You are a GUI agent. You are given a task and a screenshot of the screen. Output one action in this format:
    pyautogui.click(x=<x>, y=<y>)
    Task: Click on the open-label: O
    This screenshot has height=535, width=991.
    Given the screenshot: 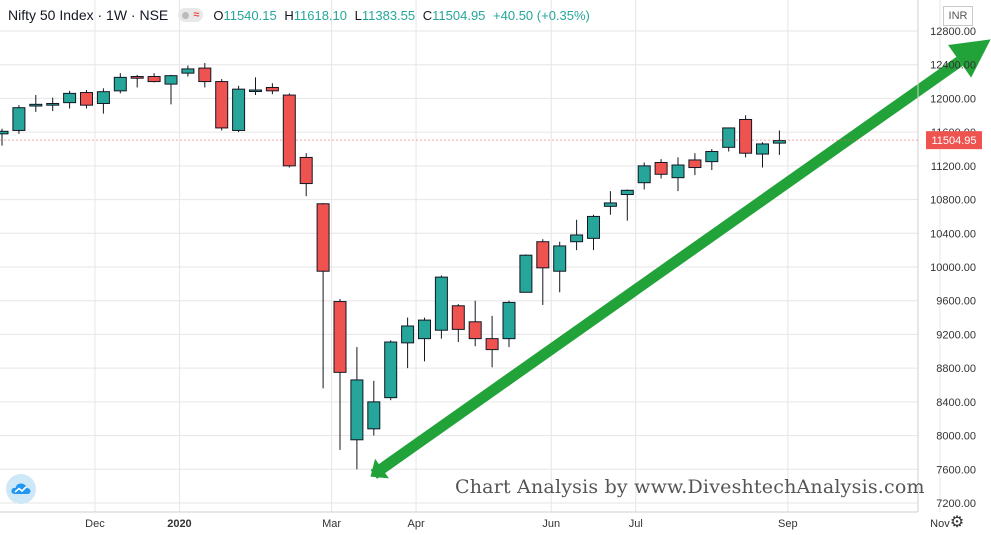 What is the action you would take?
    pyautogui.click(x=218, y=15)
    